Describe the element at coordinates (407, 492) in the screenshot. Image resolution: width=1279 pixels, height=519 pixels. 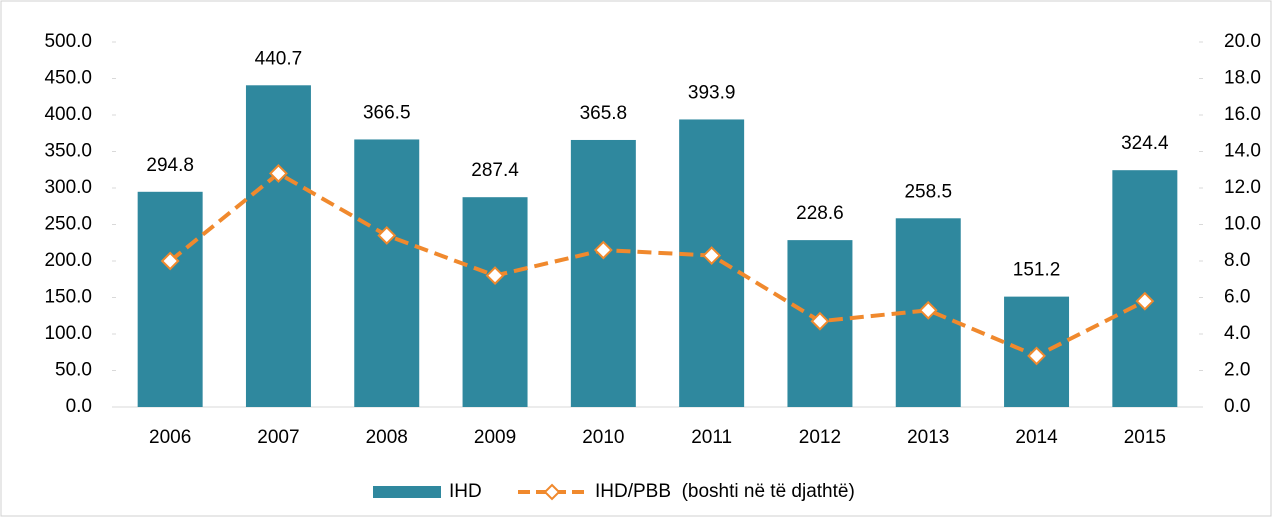
I see `legend-swatch` at that location.